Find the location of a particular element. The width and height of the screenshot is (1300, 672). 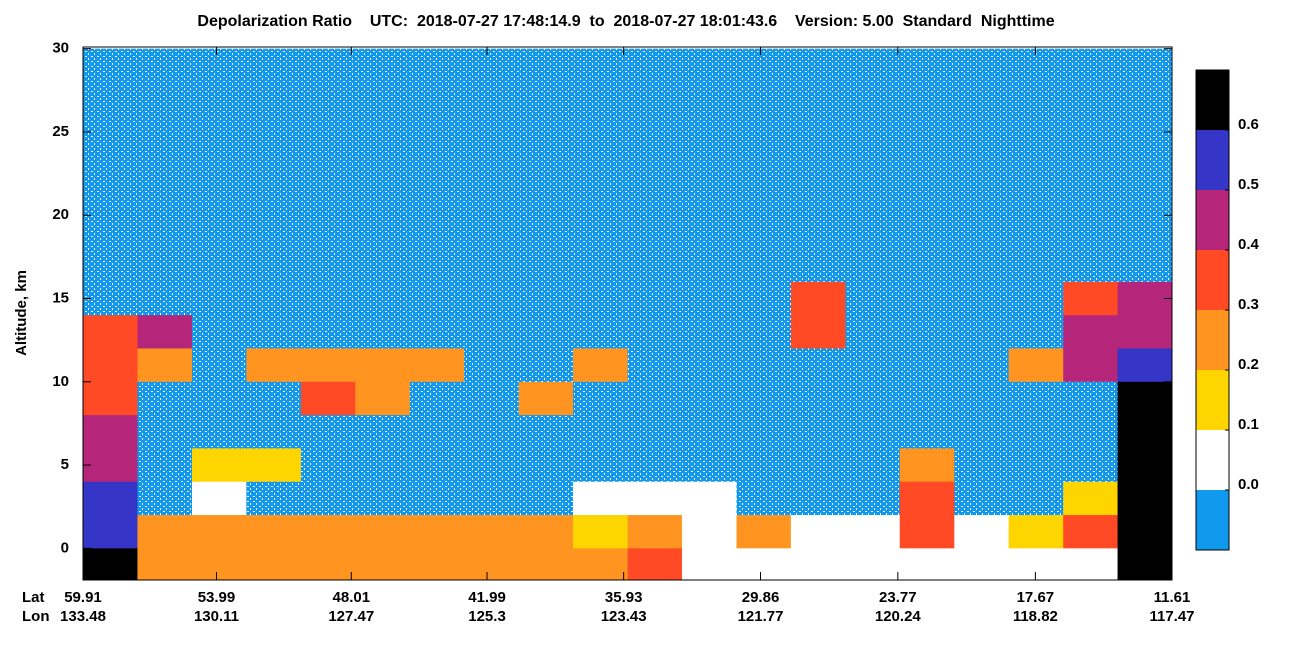

lon-tick-label: 127.47 is located at coordinates (351, 616).